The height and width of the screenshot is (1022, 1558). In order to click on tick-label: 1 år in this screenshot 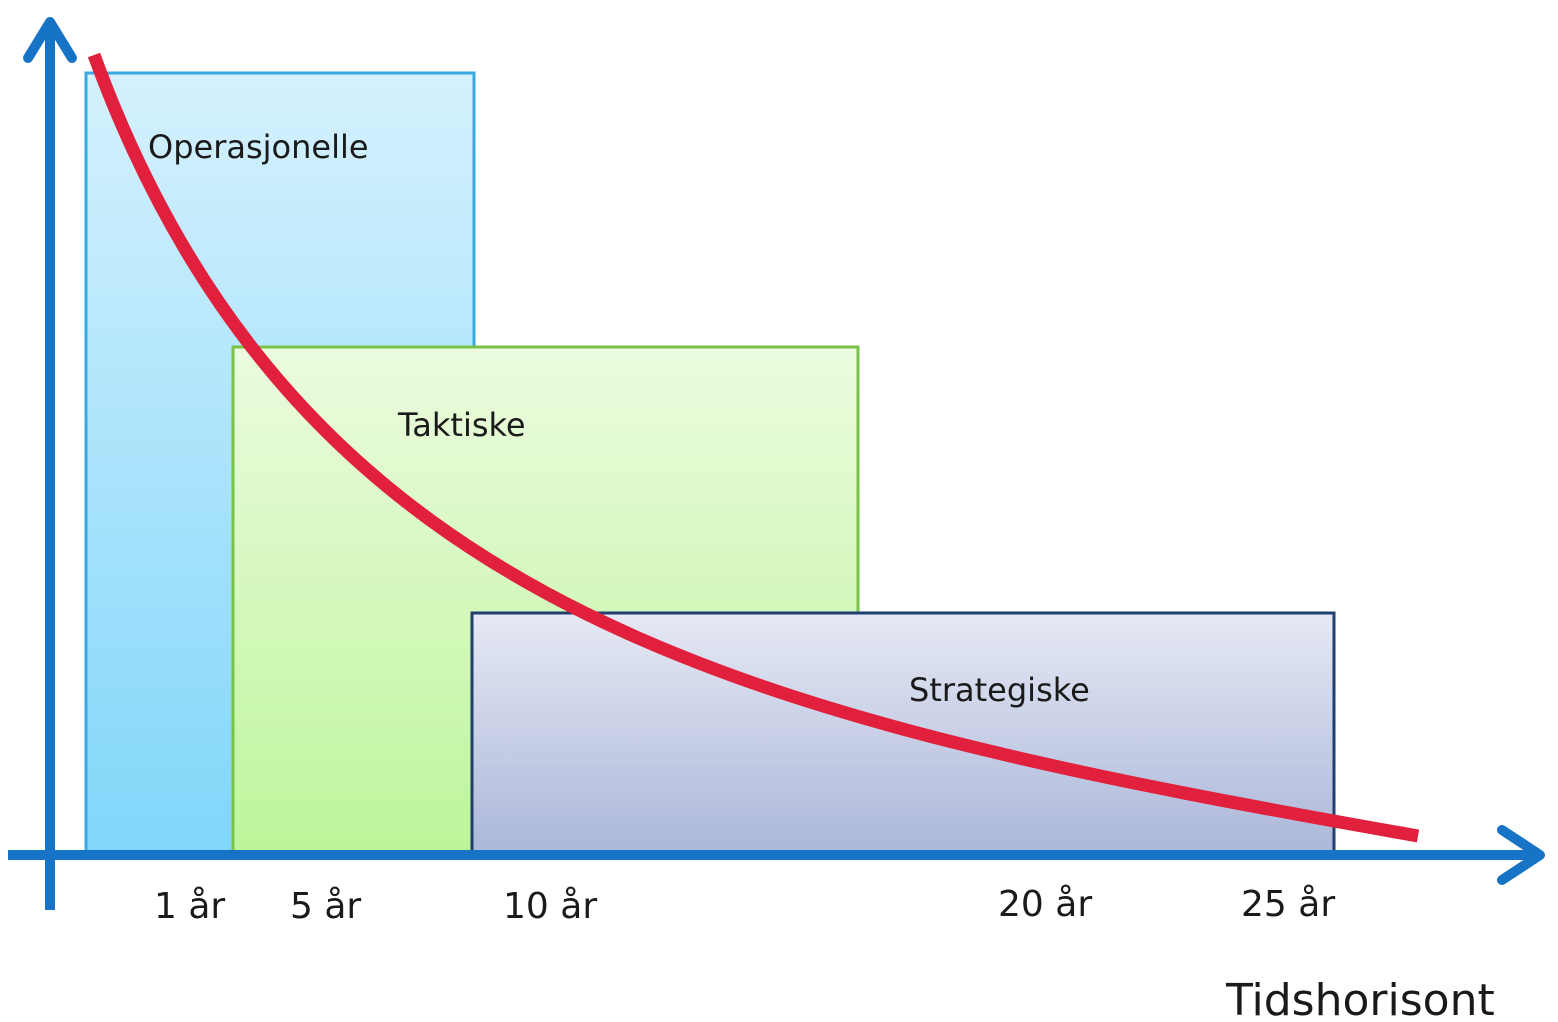, I will do `click(189, 906)`.